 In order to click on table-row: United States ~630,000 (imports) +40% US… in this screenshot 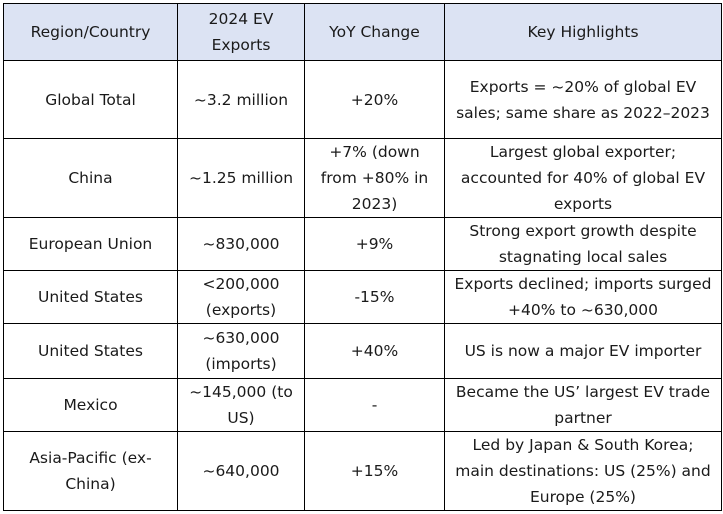, I will do `click(362, 351)`.